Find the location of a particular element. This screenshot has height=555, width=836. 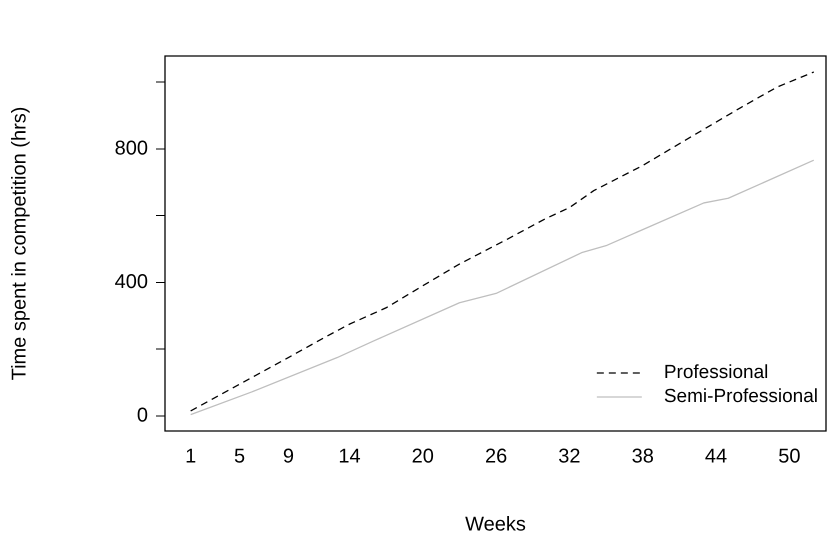

legend-label: Professional is located at coordinates (716, 373).